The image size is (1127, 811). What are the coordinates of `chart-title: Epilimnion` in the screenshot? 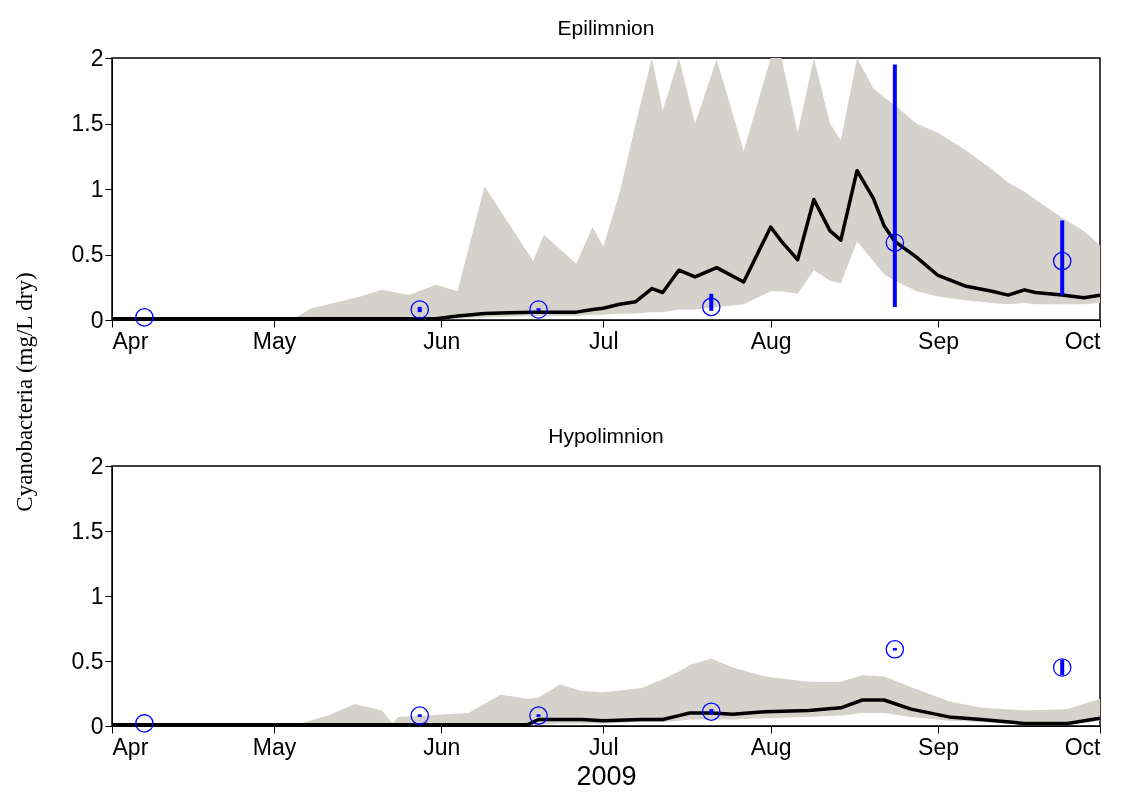 It's located at (606, 27).